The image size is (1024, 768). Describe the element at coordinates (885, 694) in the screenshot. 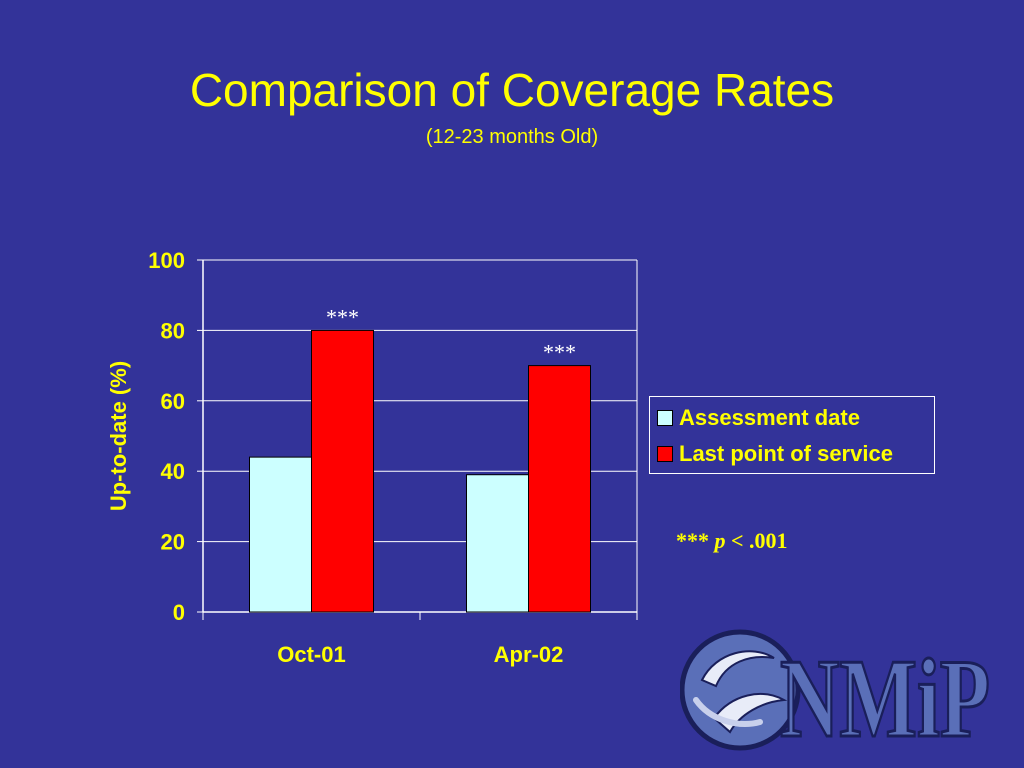

I see `logo-wordmark: NMiP` at that location.